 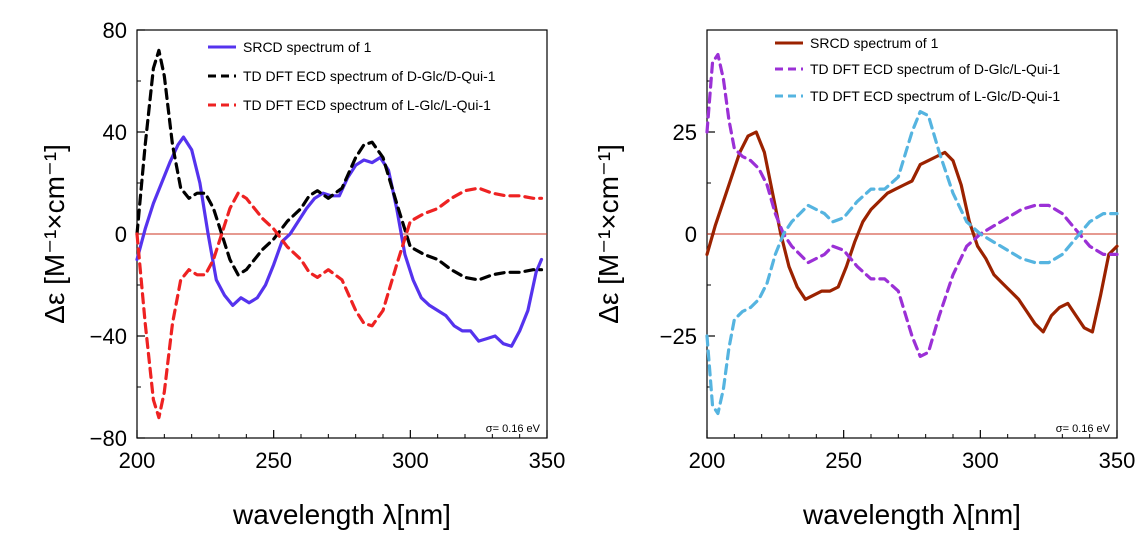 What do you see at coordinates (273, 460) in the screenshot?
I see `left-x-tick-label: 250` at bounding box center [273, 460].